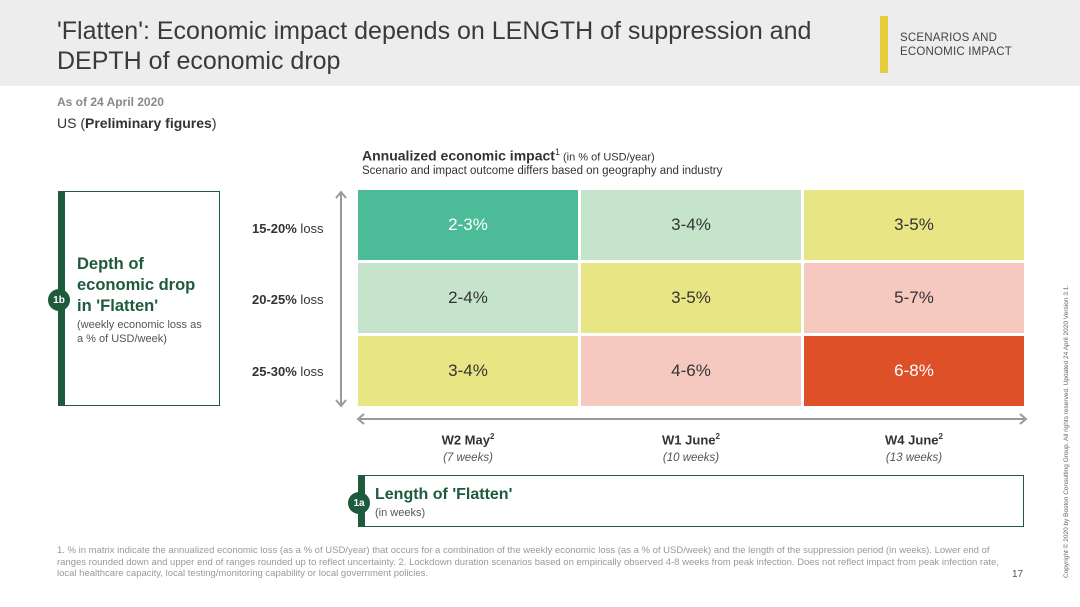 The image size is (1080, 607). I want to click on depth-title: Depth of economic drop in 'Flatten', so click(136, 285).